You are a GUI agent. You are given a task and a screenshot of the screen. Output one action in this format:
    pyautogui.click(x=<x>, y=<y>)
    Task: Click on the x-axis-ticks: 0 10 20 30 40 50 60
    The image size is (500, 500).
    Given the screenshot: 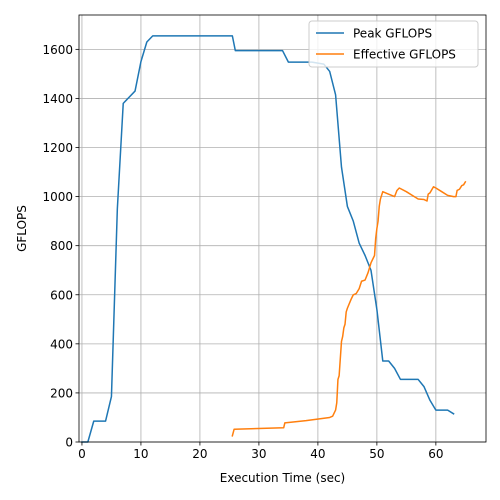 What is the action you would take?
    pyautogui.click(x=261, y=451)
    